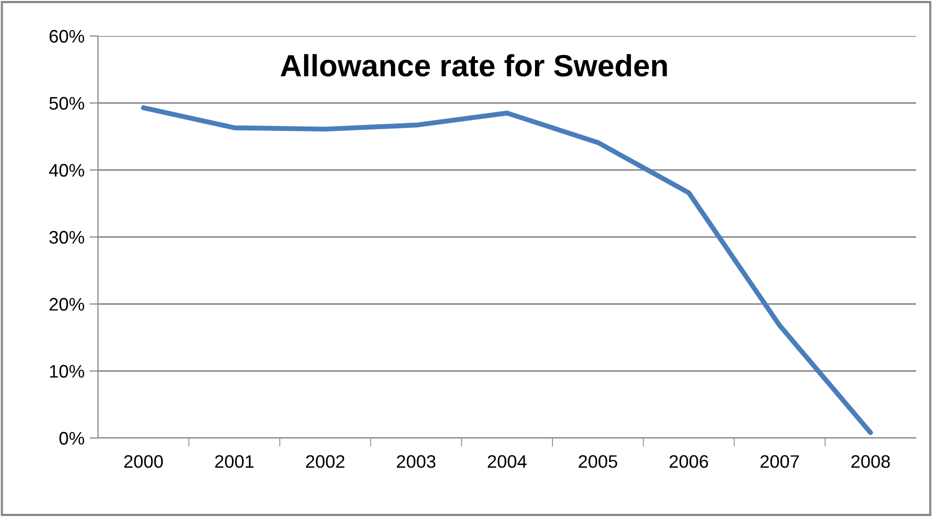 Image resolution: width=934 pixels, height=517 pixels. Describe the element at coordinates (870, 461) in the screenshot. I see `x-tick-label: 2008` at that location.